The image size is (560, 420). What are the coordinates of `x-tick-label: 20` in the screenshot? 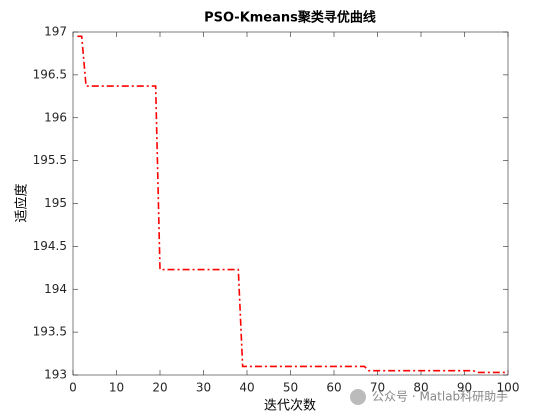 It's located at (159, 388).